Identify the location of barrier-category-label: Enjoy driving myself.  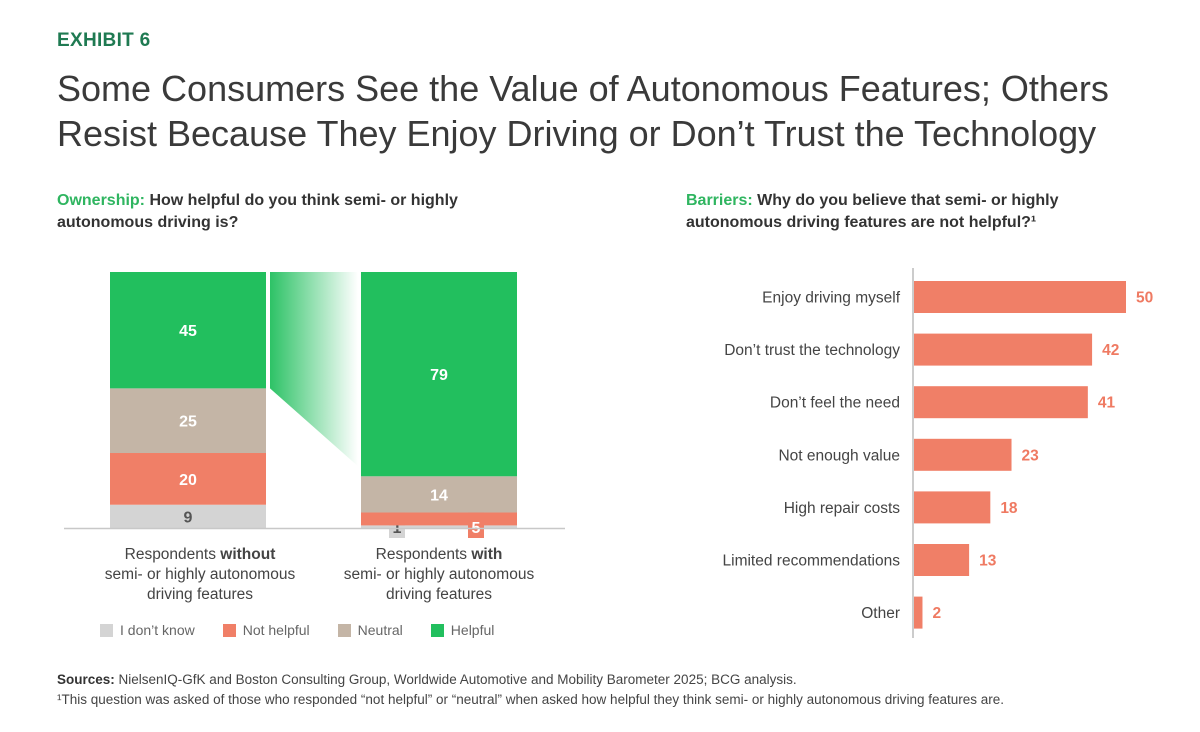
(831, 298).